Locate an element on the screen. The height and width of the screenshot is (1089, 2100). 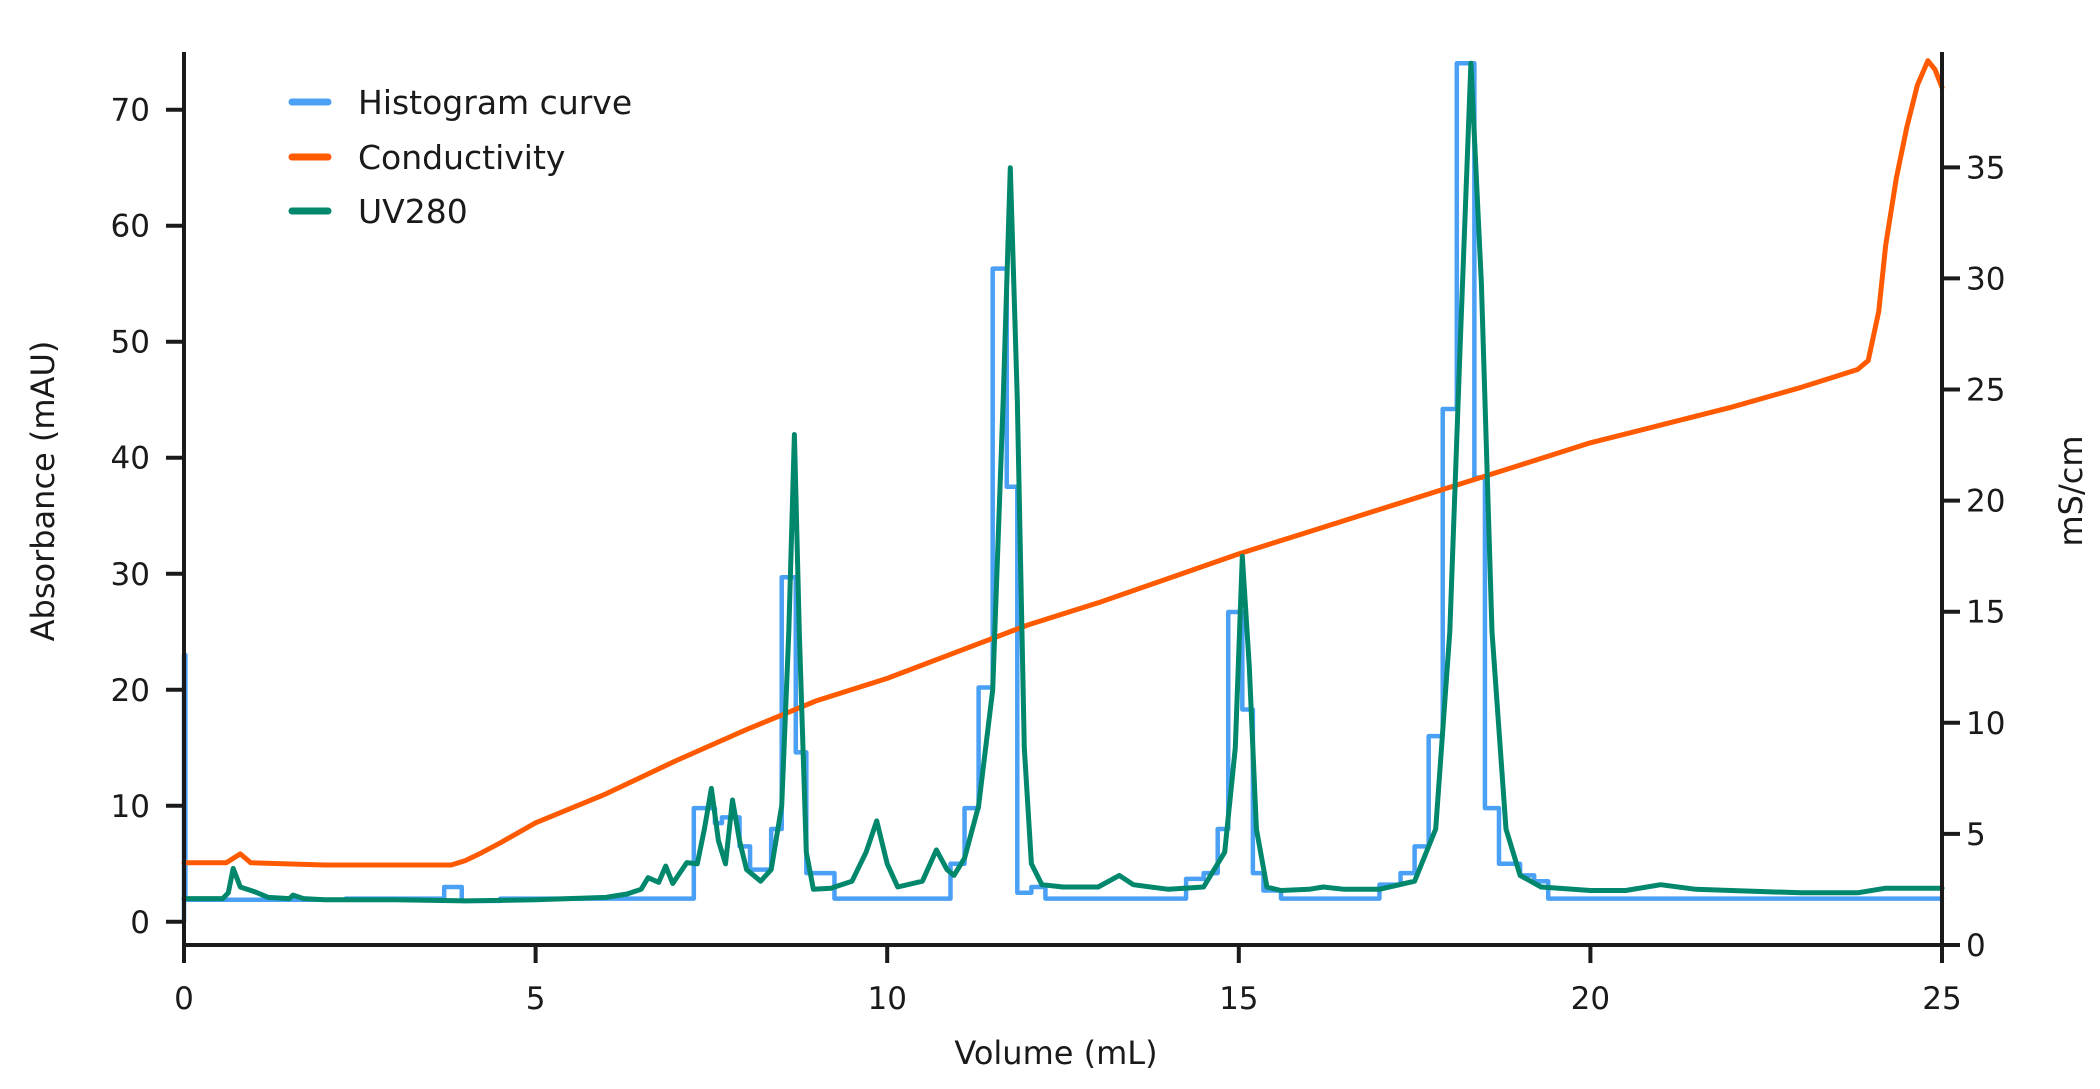
x-tick-label: 0 is located at coordinates (184, 999).